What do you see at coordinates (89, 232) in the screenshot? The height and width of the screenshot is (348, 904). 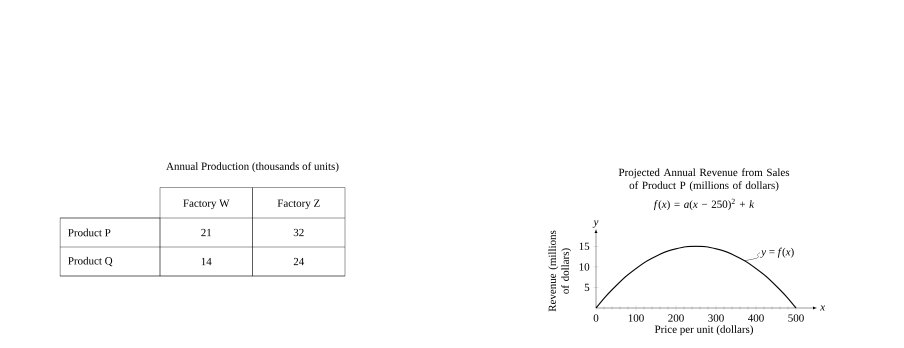 I see `y-tick-label: Product P` at bounding box center [89, 232].